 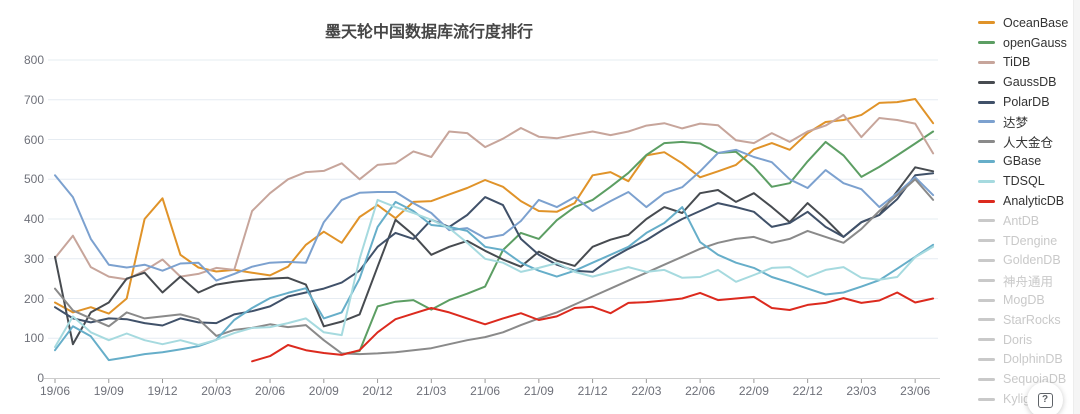 I want to click on legend-label: 神舟通用, so click(x=1028, y=281).